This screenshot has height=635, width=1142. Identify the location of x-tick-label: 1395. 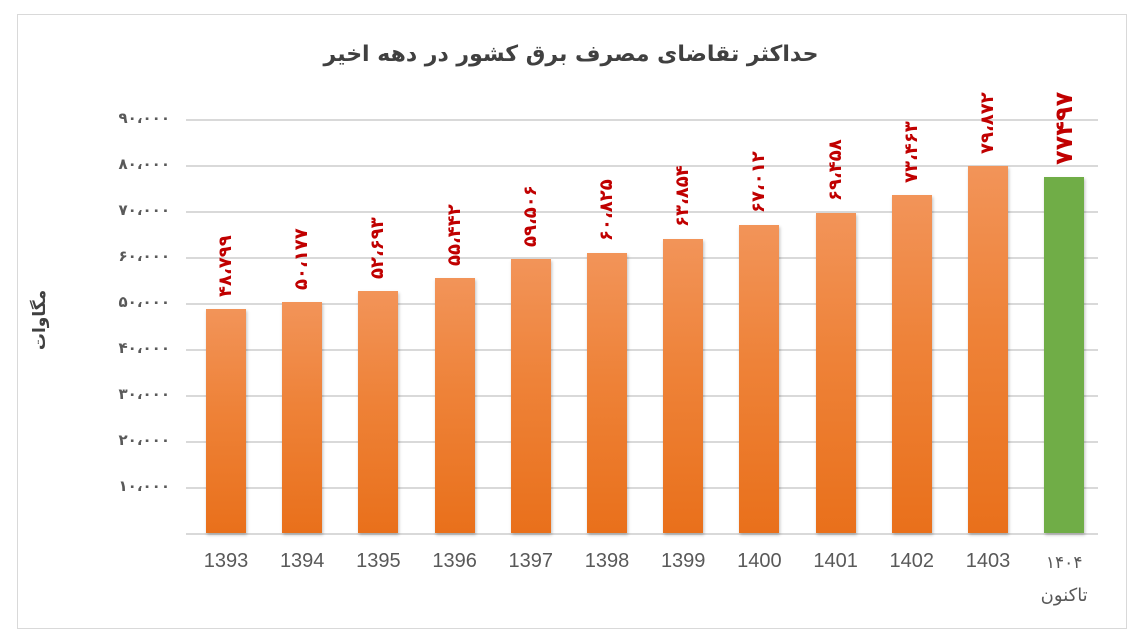
(378, 561).